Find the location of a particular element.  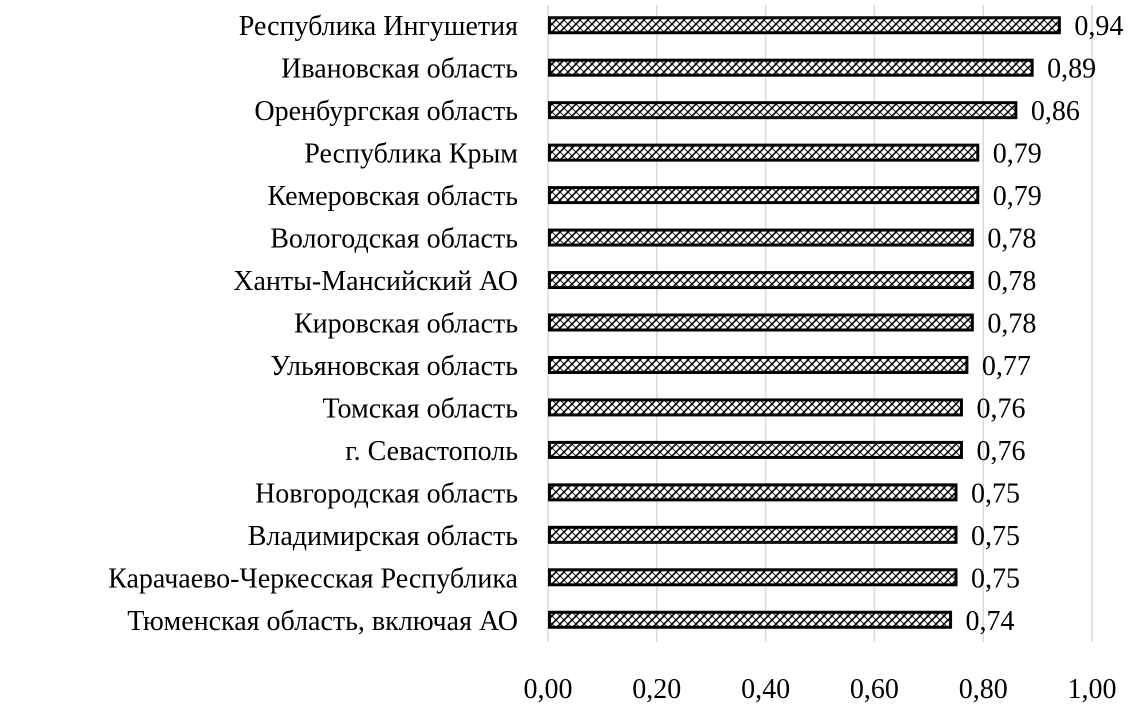

category-label: Кировская область is located at coordinates (406, 324).